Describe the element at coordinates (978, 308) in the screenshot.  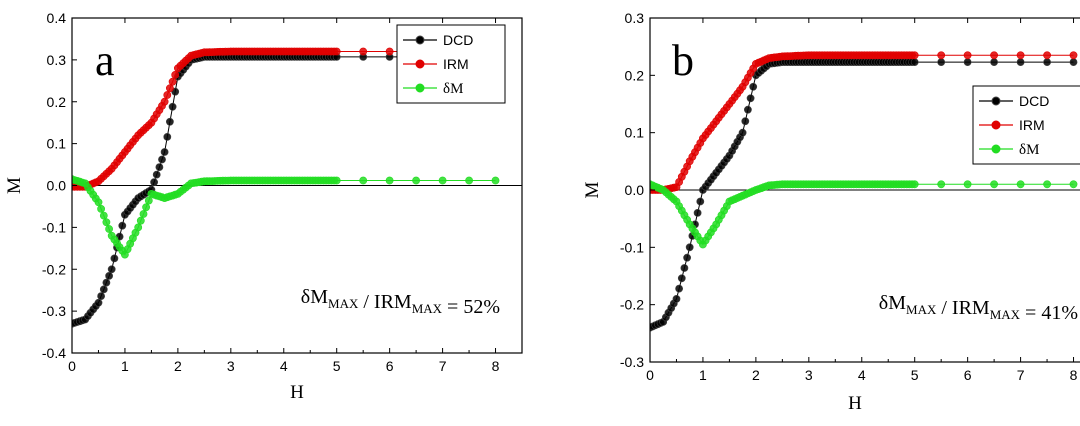
I see `ratio-annotation: δMMAX / IRMMAX = 41%` at that location.